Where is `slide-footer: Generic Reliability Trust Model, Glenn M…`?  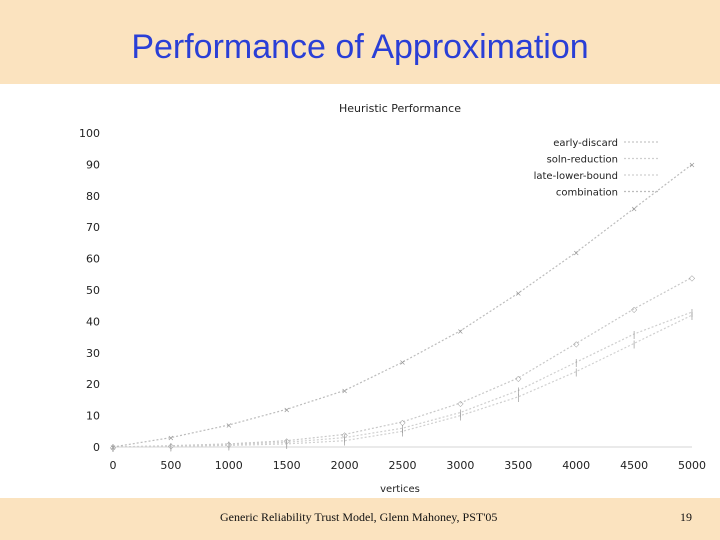
slide-footer: Generic Reliability Trust Model, Glenn M… is located at coordinates (360, 519).